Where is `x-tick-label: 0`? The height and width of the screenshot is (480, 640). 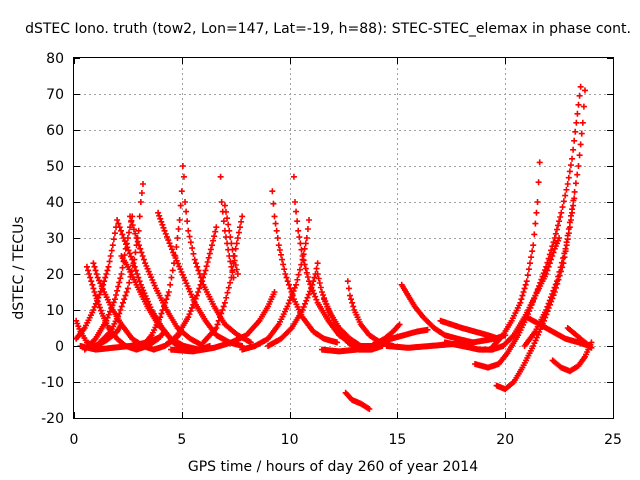 x-tick-label: 0 is located at coordinates (74, 440).